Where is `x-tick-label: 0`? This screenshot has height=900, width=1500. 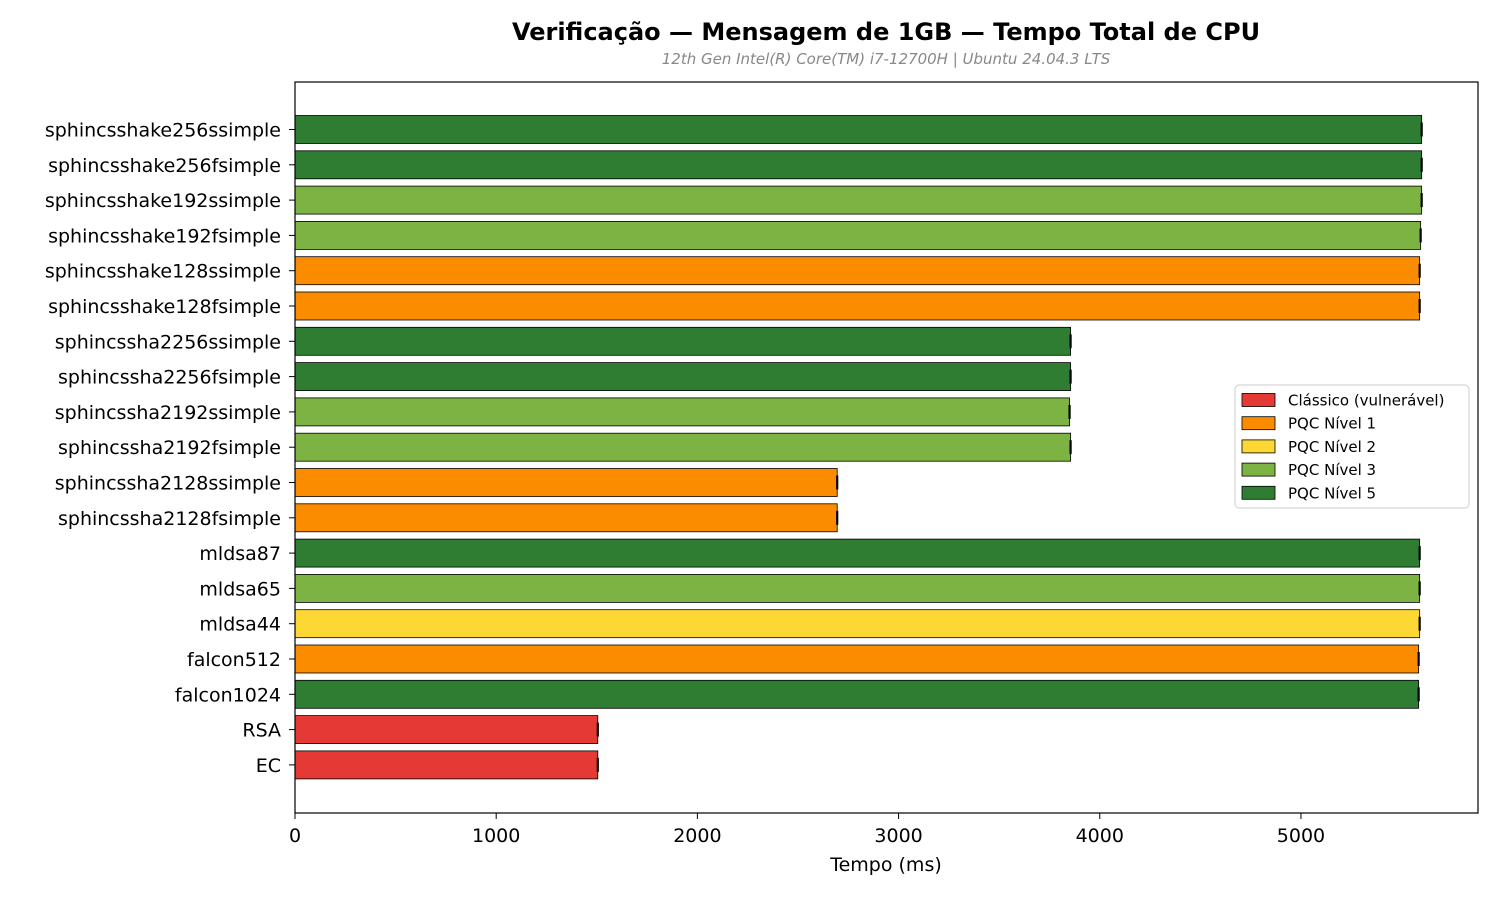
x-tick-label: 0 is located at coordinates (295, 836).